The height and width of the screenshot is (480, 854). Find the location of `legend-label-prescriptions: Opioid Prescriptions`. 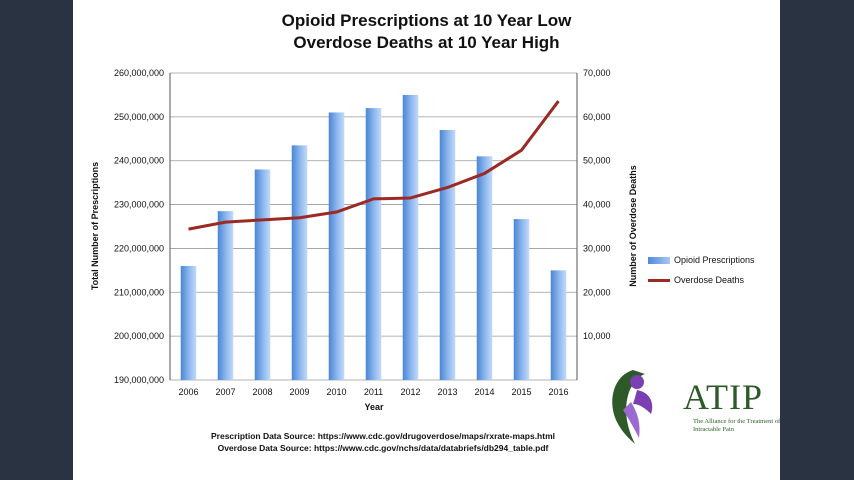

legend-label-prescriptions: Opioid Prescriptions is located at coordinates (714, 260).